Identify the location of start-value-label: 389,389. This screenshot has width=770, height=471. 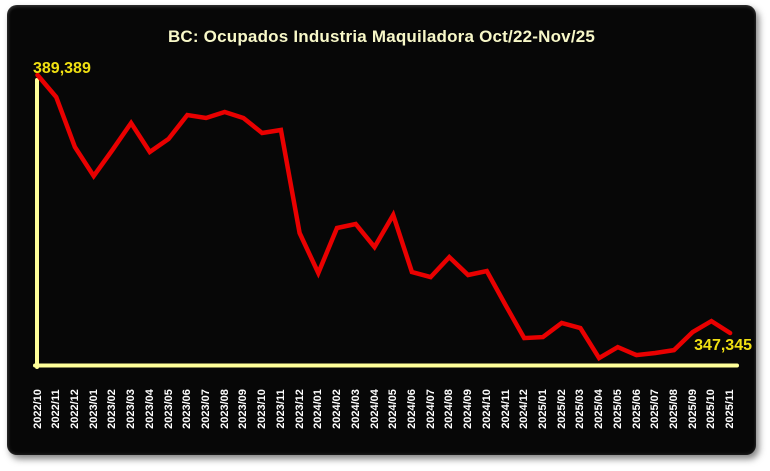
(62, 68).